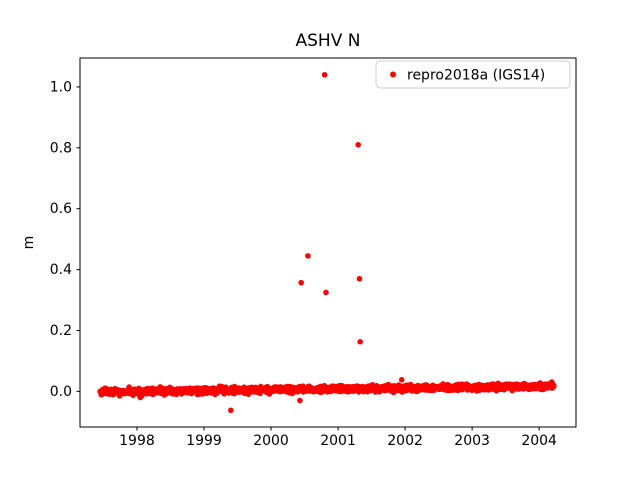 This screenshot has height=484, width=640. I want to click on y-tick-label: 0.6, so click(61, 209).